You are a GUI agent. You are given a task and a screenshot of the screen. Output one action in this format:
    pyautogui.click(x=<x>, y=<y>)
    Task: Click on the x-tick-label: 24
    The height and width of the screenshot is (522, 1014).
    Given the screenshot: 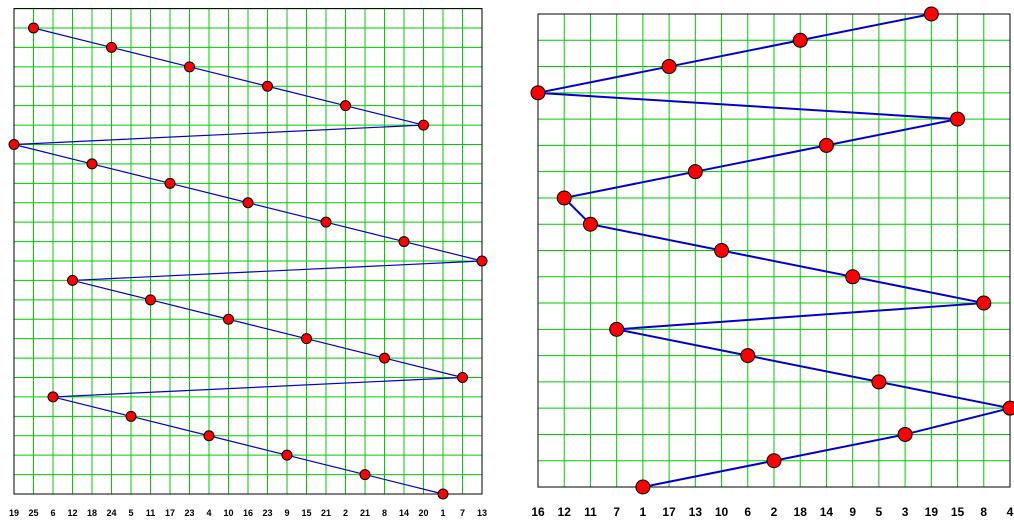 What is the action you would take?
    pyautogui.click(x=111, y=513)
    